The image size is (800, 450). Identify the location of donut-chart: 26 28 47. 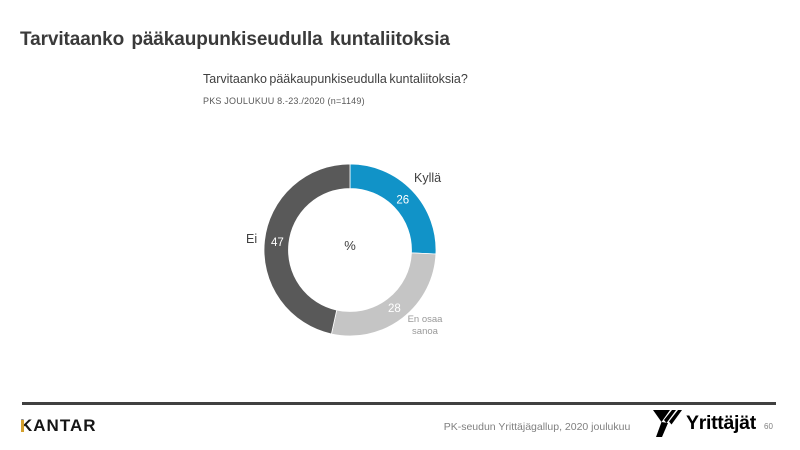
(350, 250).